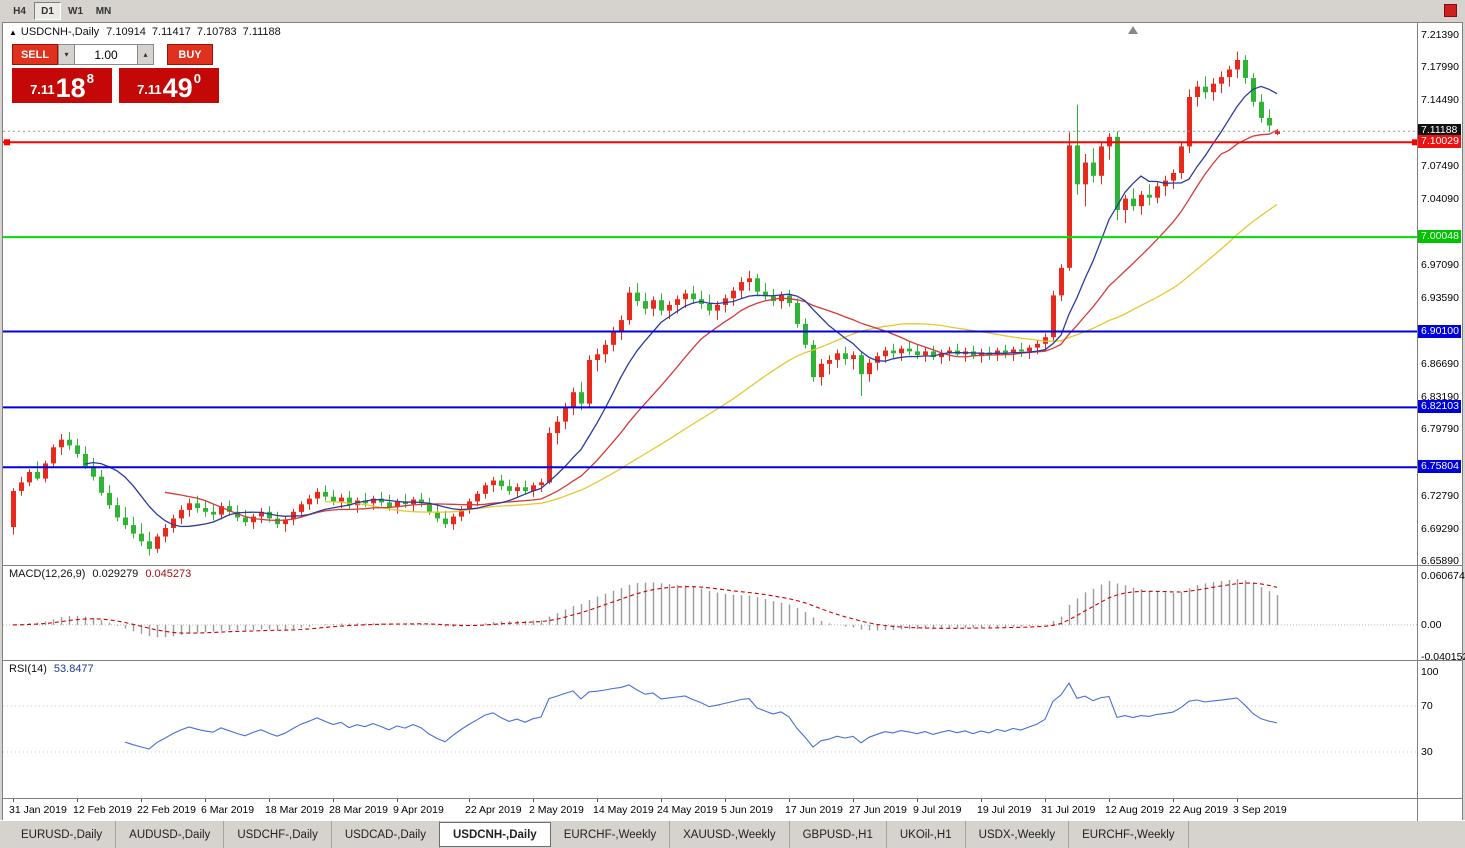  Describe the element at coordinates (103, 11) in the screenshot. I see `timeframe-button-mn: MN` at that location.